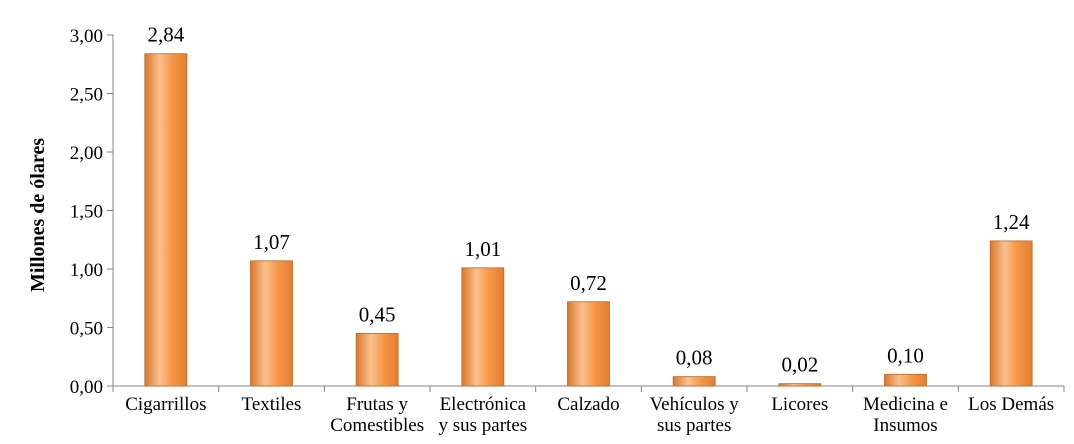  I want to click on y-tick-label: 1,00, so click(86, 270).